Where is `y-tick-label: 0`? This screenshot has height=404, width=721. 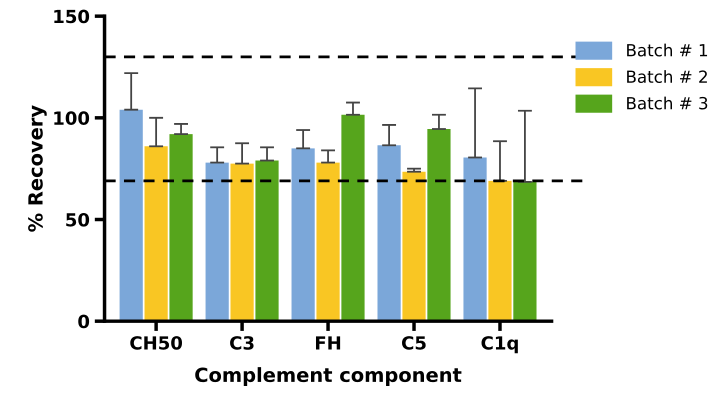
y-tick-label: 0 is located at coordinates (84, 321).